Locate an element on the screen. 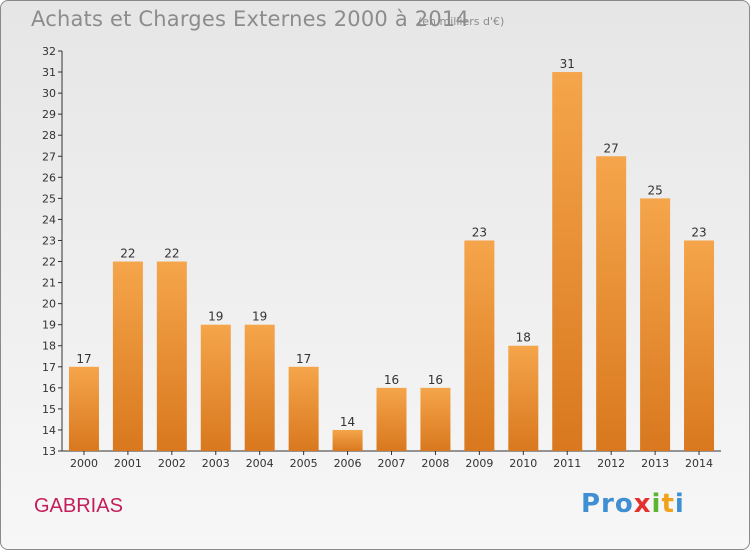 This screenshot has height=550, width=750. y-tick-label: 30 is located at coordinates (49, 93).